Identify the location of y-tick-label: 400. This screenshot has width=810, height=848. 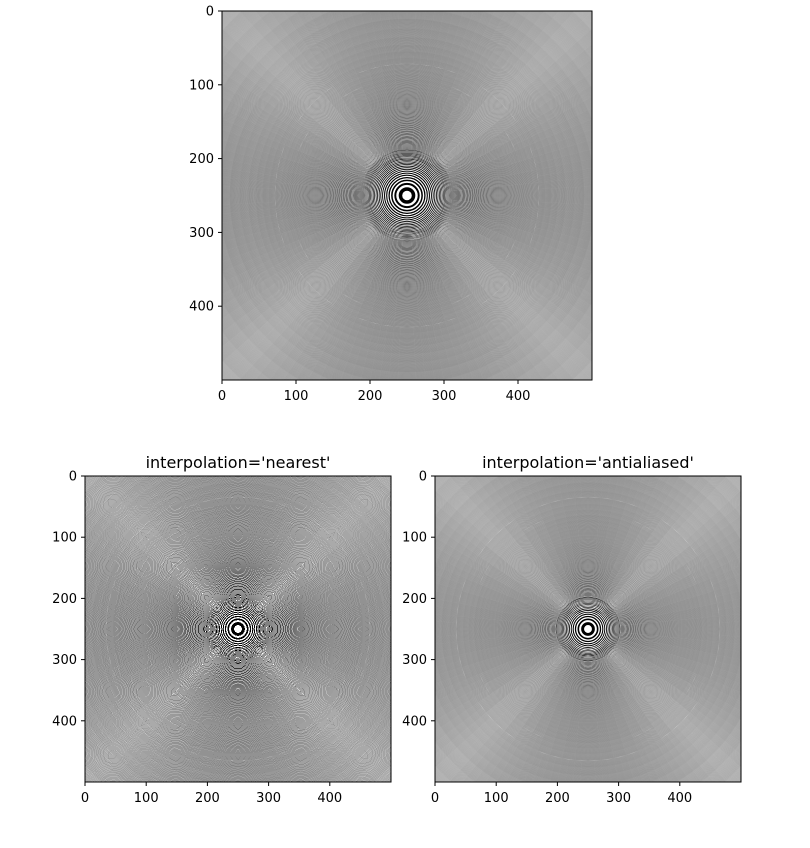
(201, 307).